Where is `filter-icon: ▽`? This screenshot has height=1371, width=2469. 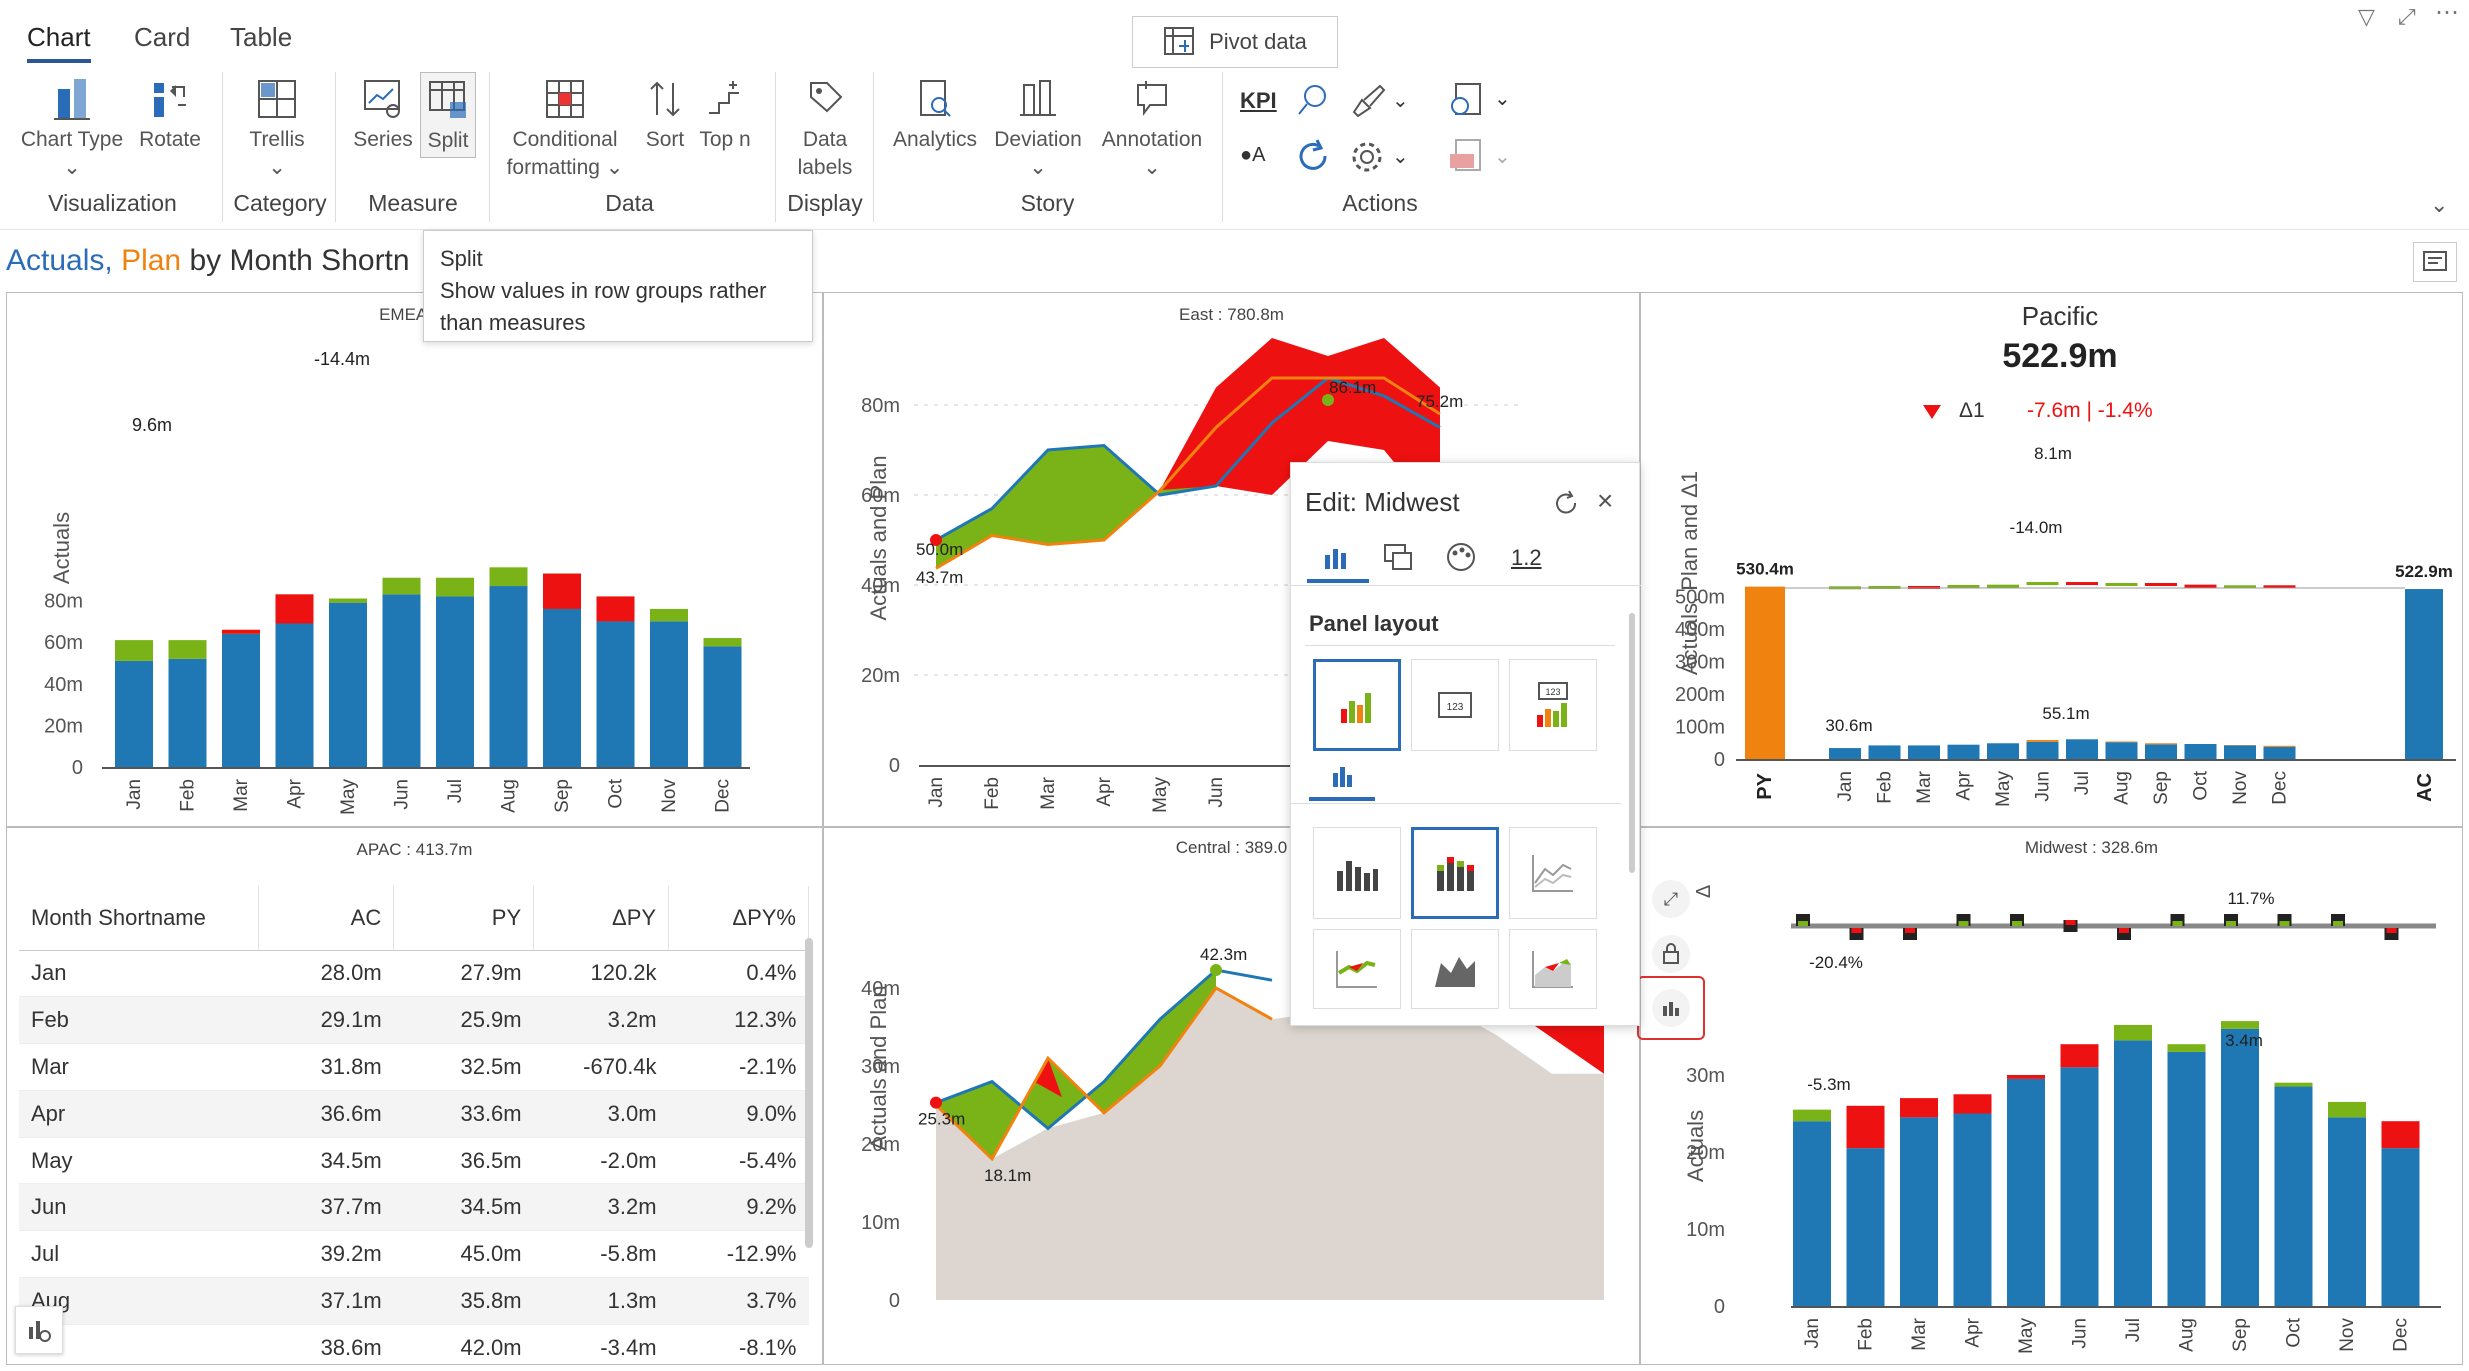
filter-icon: ▽ is located at coordinates (2366, 16).